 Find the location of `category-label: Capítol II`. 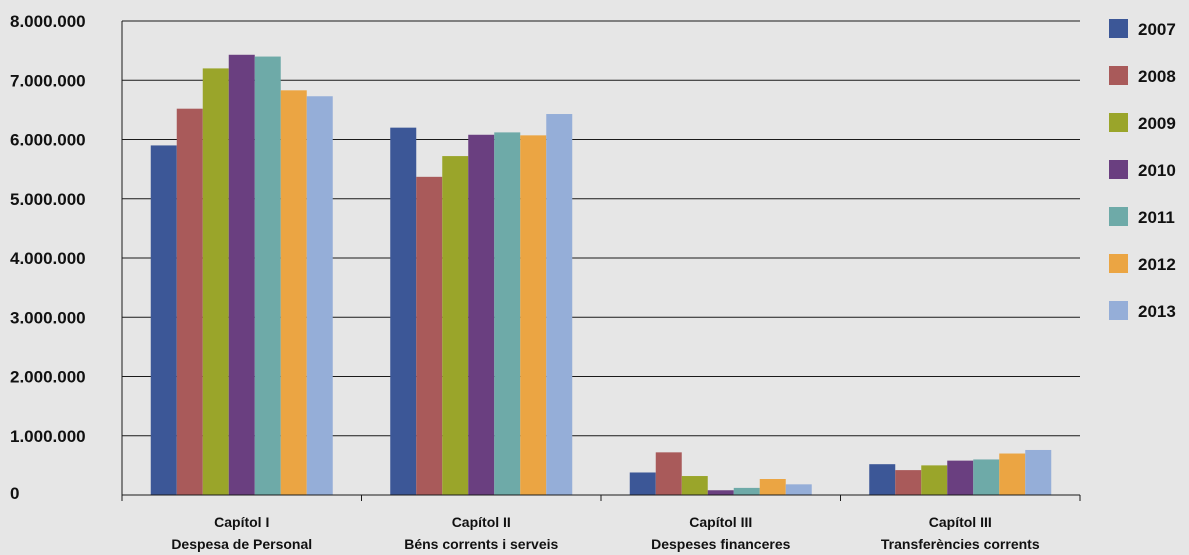

category-label: Capítol II is located at coordinates (481, 522).